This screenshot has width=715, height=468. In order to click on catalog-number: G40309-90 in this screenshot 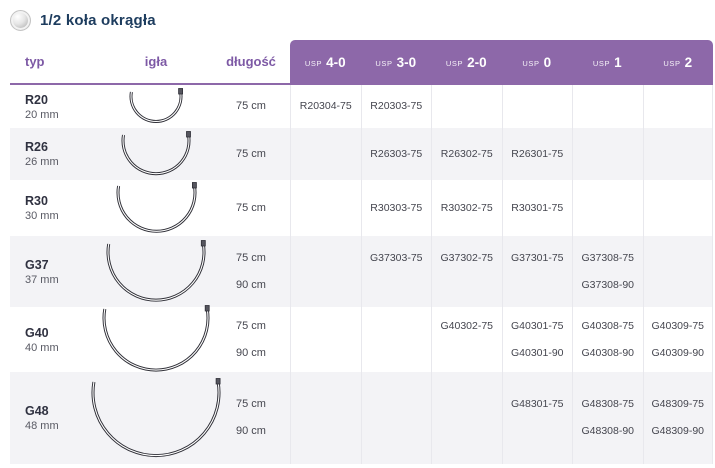, I will do `click(678, 352)`.